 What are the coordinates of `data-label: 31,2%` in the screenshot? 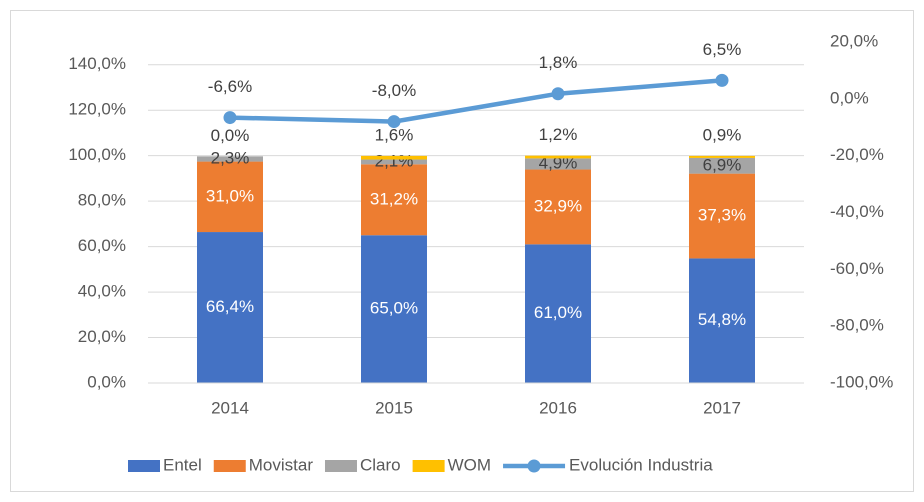 It's located at (394, 198).